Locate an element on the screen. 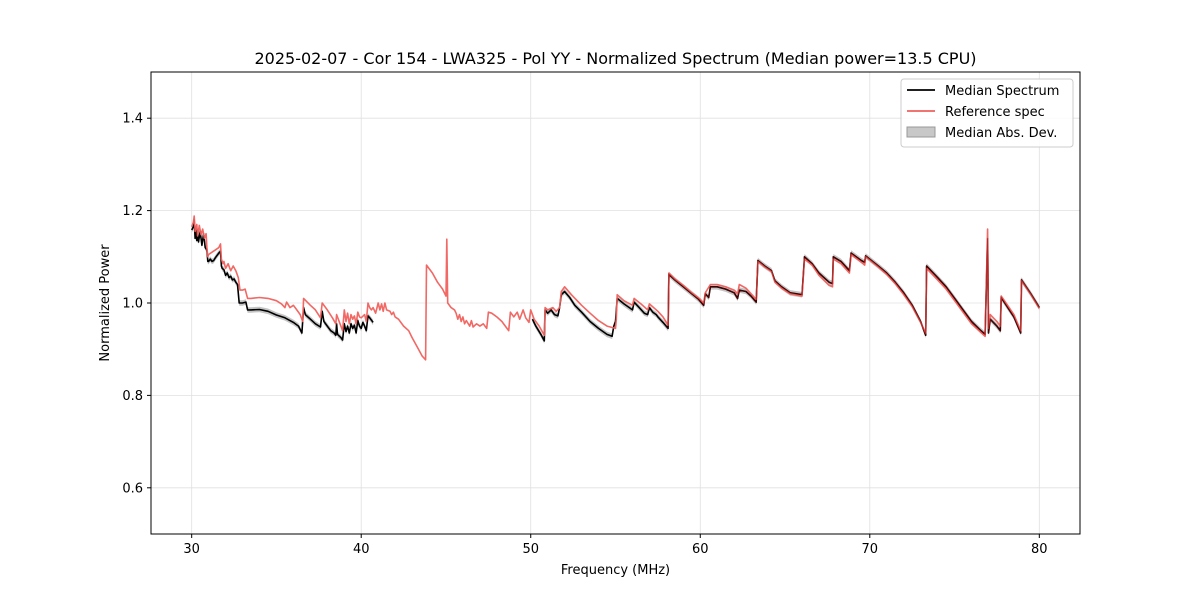 This screenshot has width=1200, height=600. x-tick-label: 80 is located at coordinates (1039, 549).